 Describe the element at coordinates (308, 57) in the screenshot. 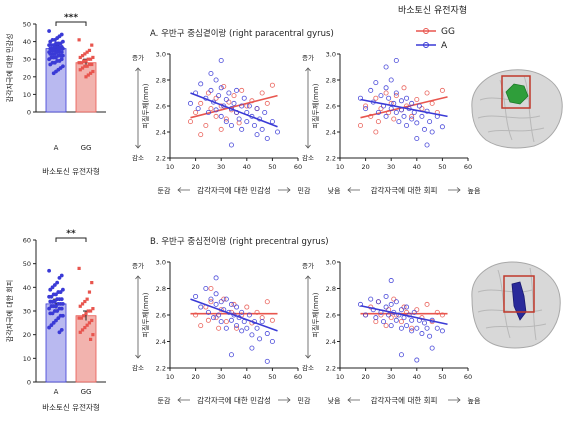

I see `y-top-label: 증가` at that location.